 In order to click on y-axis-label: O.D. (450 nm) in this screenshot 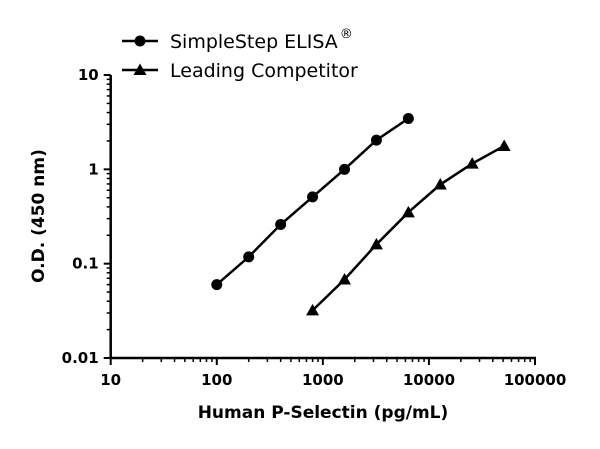, I will do `click(39, 216)`.